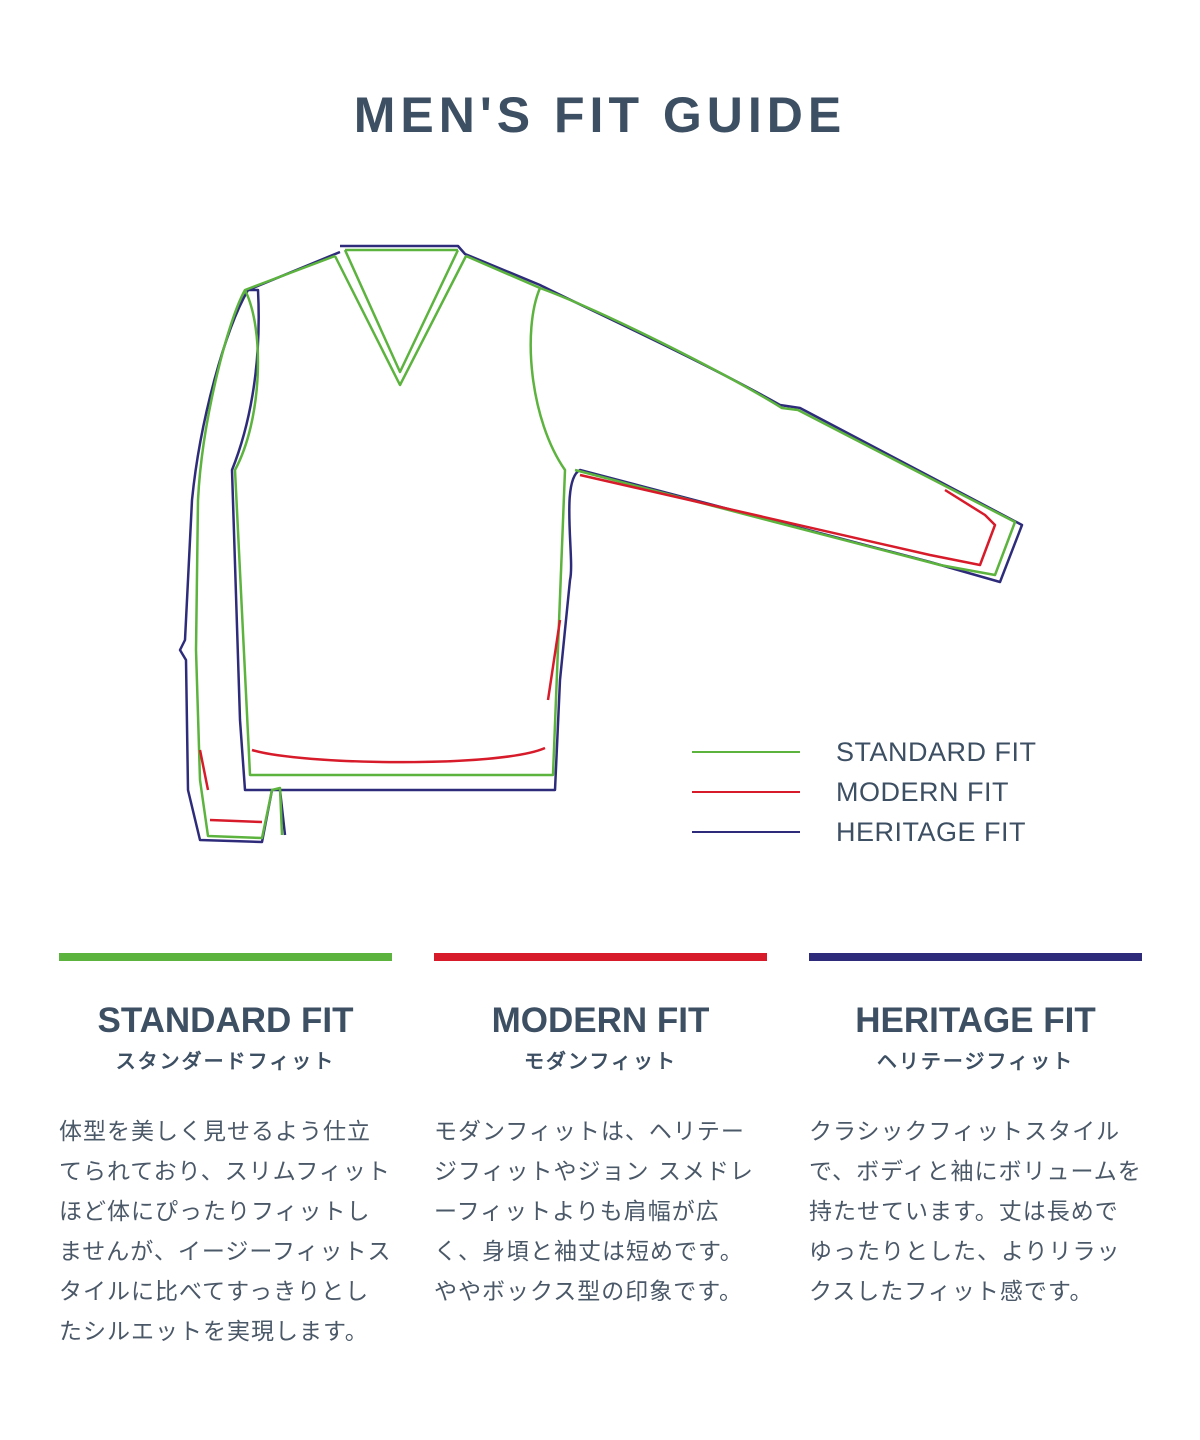  I want to click on legend-item-modern: MODERN FIT, so click(864, 792).